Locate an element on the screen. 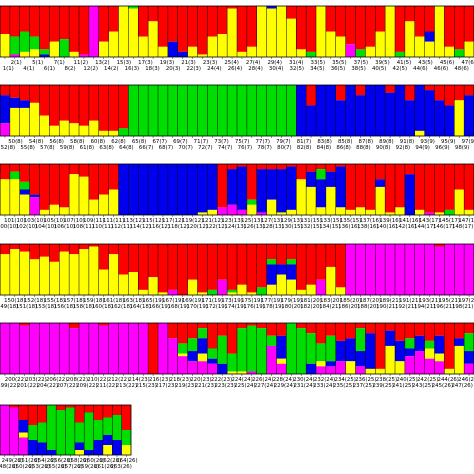 This screenshot has width=474, height=474. x-tick-label: 94(9) is located at coordinates (422, 148).